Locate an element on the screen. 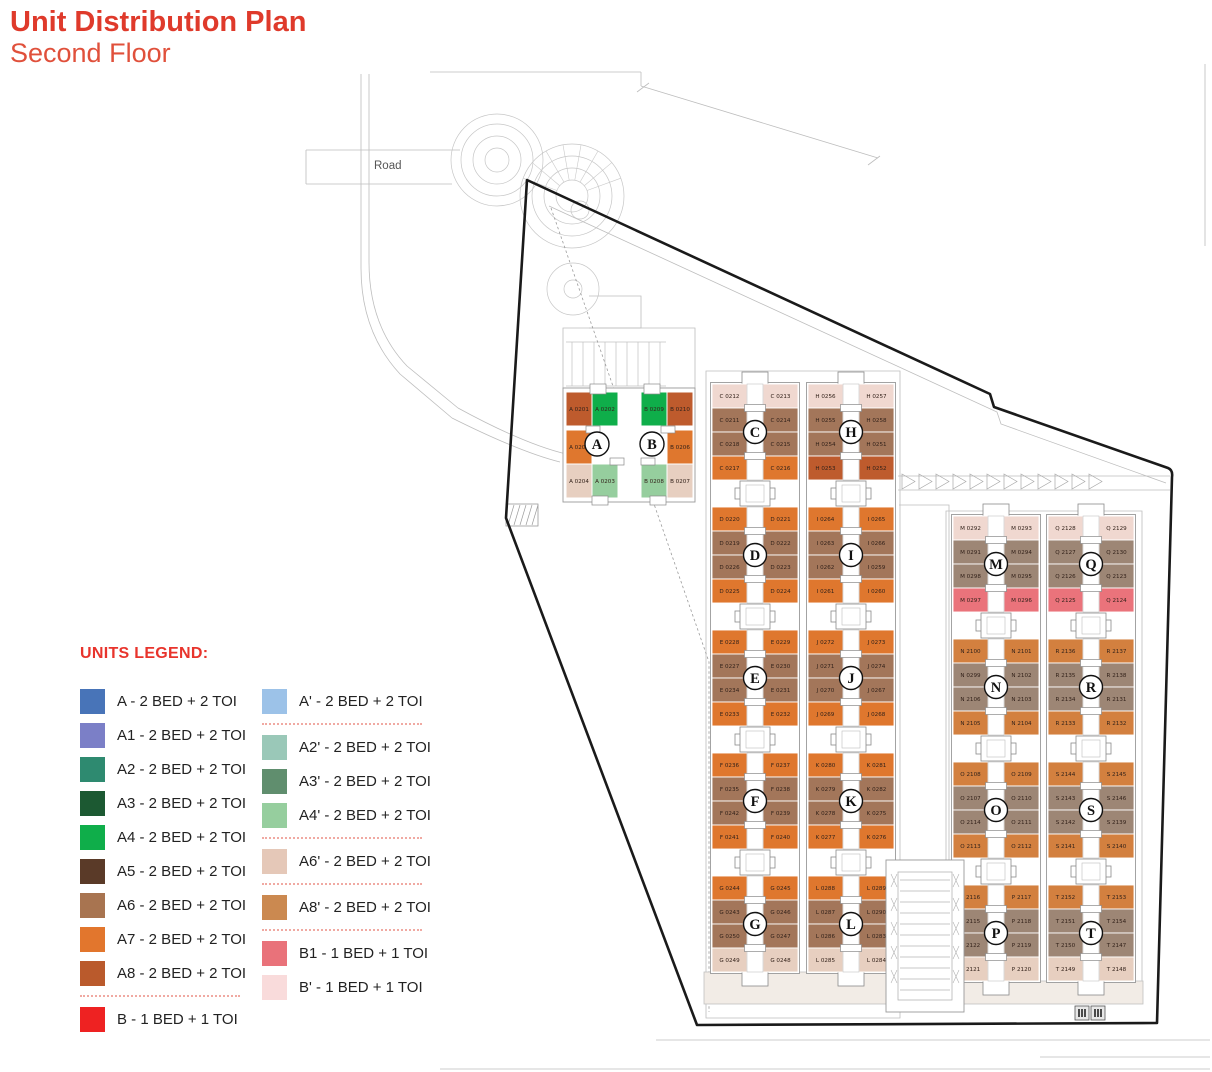 The width and height of the screenshot is (1212, 1072). legend-item-A8': A8' - 2 BED + 2 TOI is located at coordinates (357, 907).